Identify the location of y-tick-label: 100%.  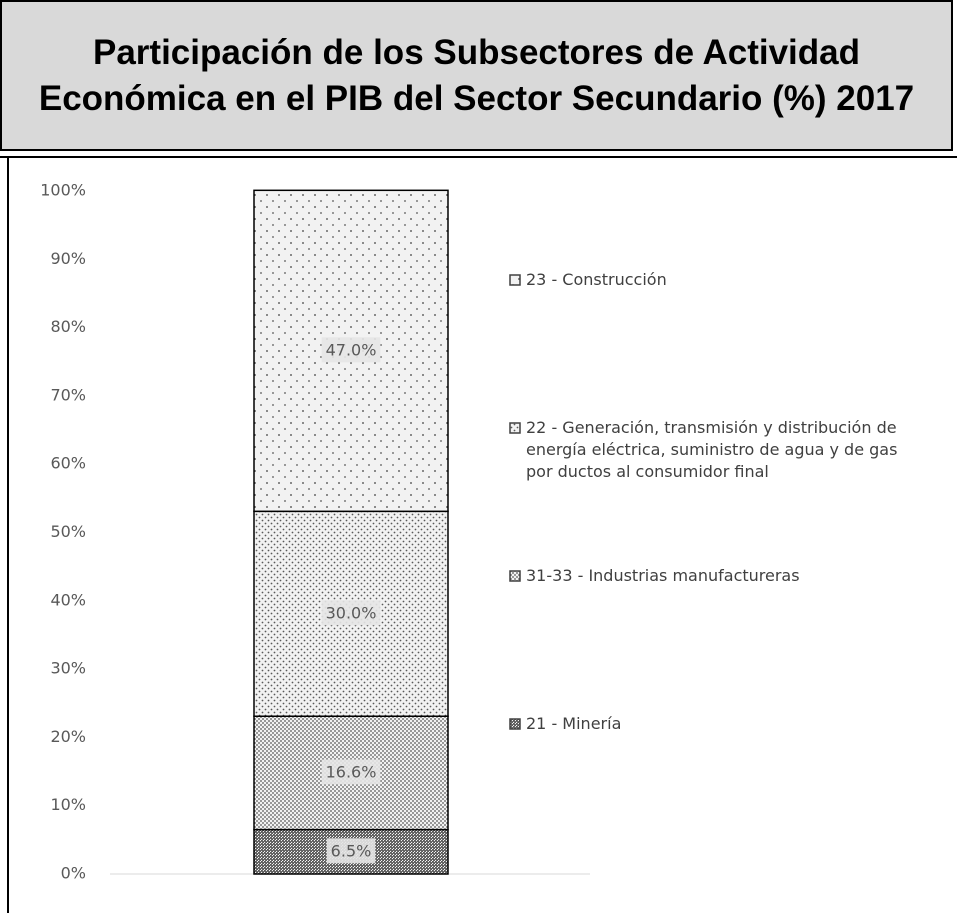
(63, 190).